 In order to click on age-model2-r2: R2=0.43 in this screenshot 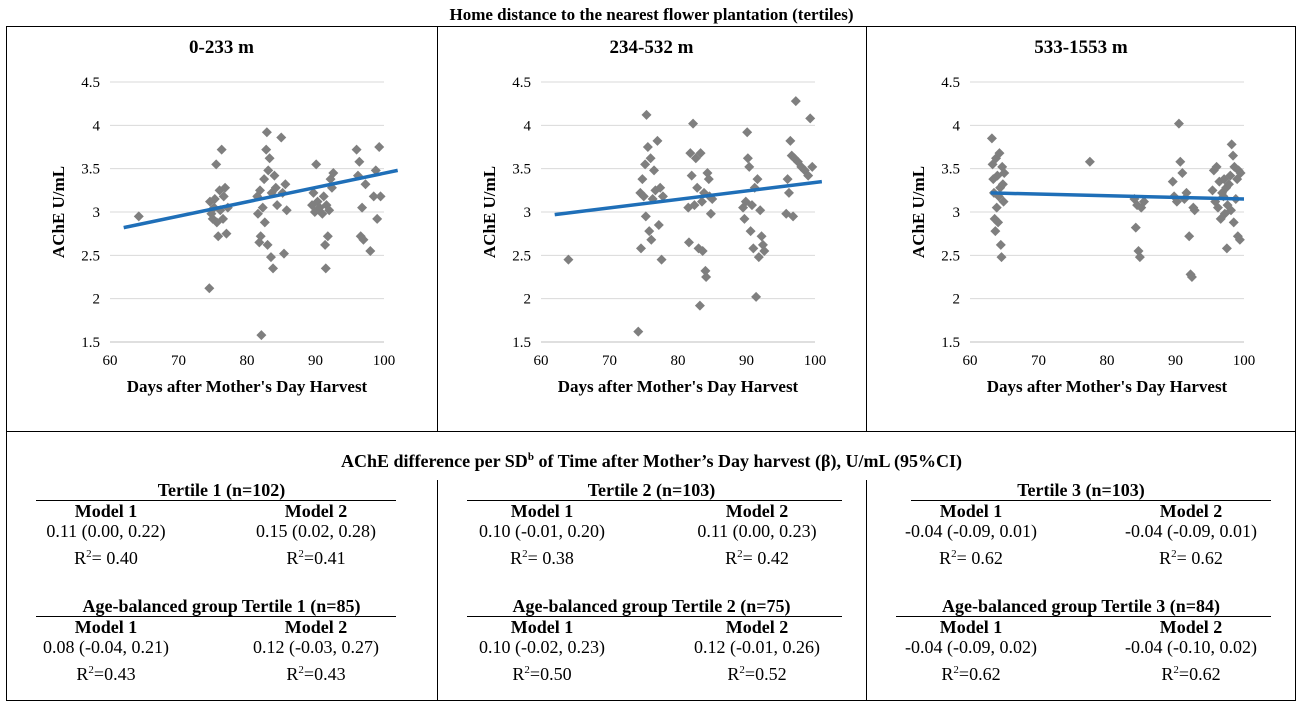, I will do `click(316, 674)`.